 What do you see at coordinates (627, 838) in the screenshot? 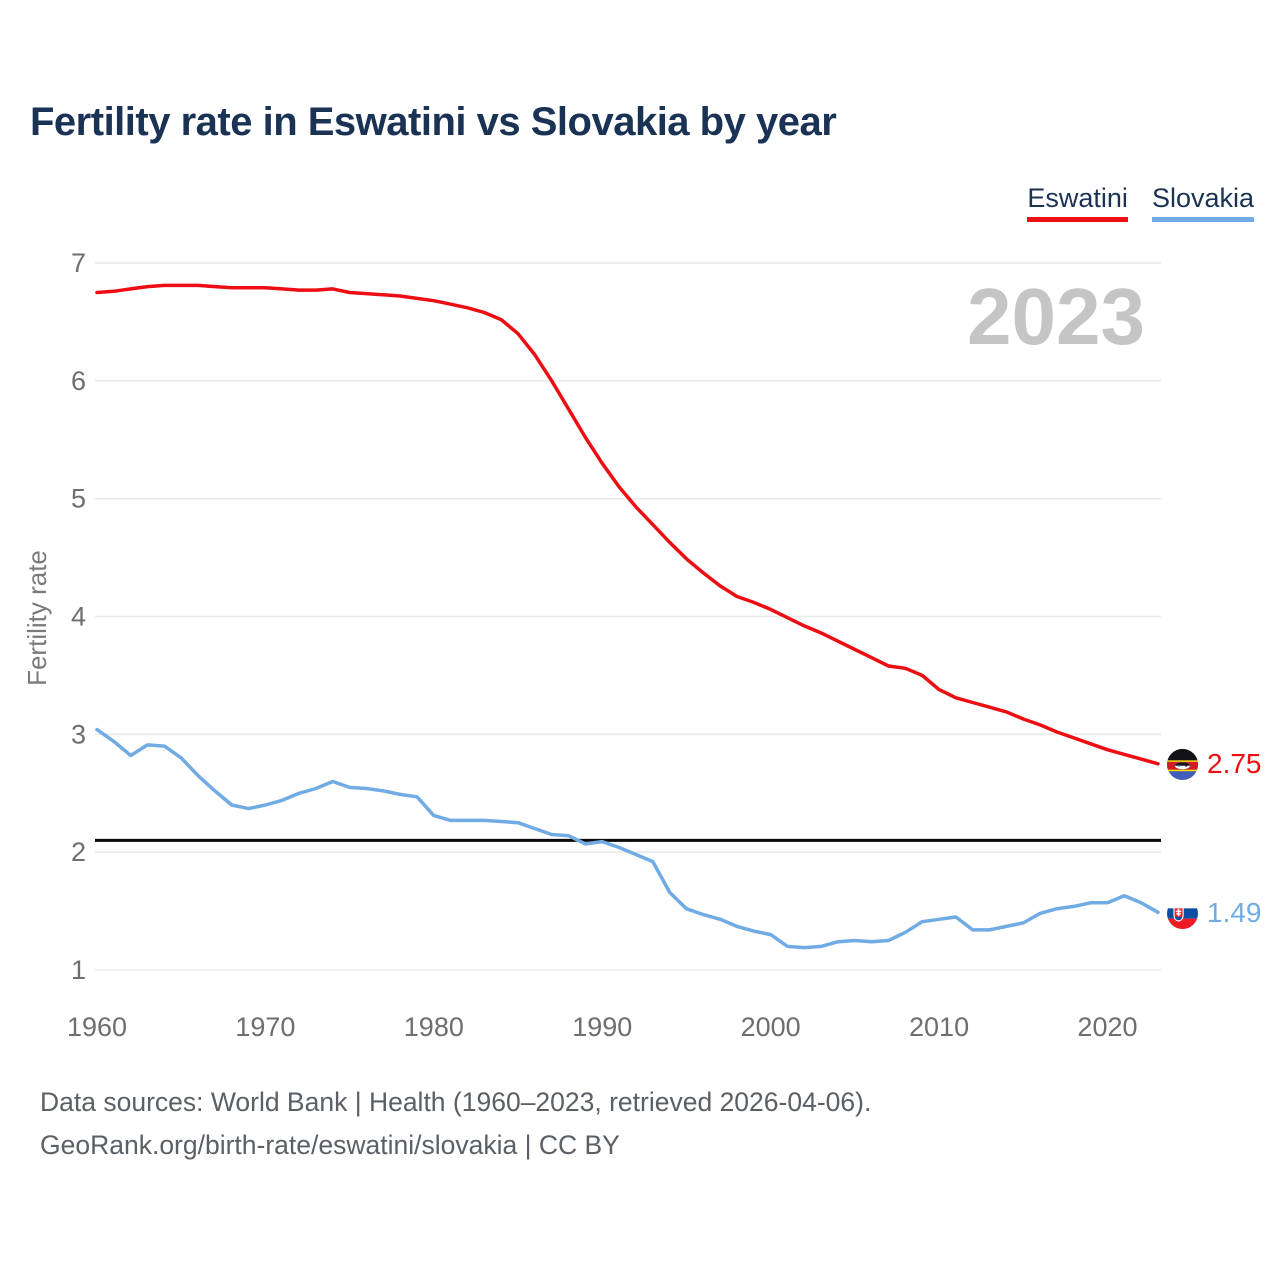
I see `series-line-slovakia` at bounding box center [627, 838].